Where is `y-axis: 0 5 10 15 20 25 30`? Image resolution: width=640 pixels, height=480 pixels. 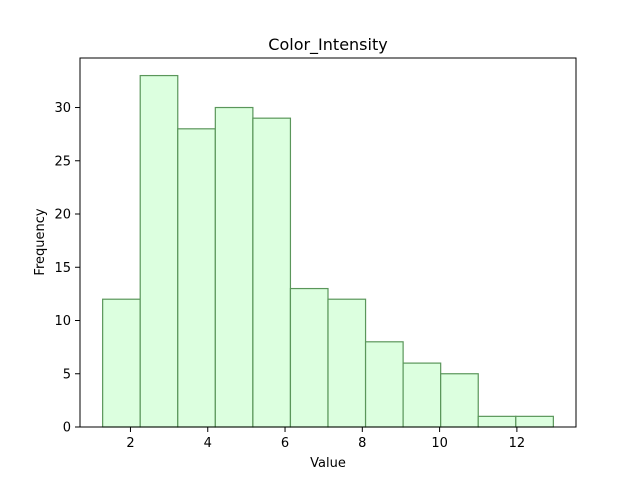
y-axis: 0 5 10 15 20 25 30 is located at coordinates (67, 268).